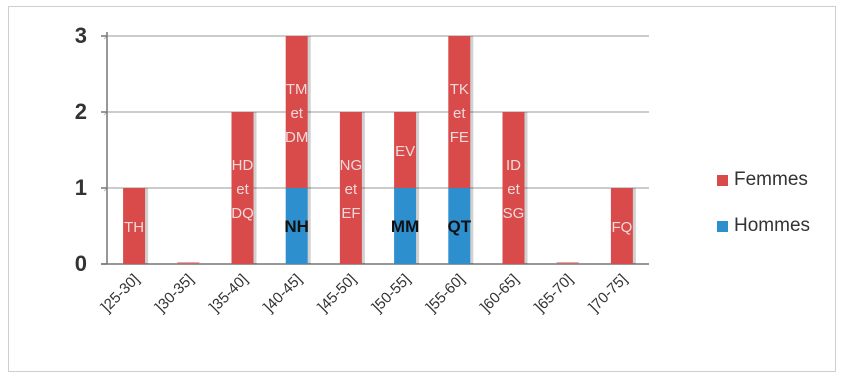 Image resolution: width=843 pixels, height=381 pixels. Describe the element at coordinates (81, 35) in the screenshot. I see `y-tick-label: 3` at that location.